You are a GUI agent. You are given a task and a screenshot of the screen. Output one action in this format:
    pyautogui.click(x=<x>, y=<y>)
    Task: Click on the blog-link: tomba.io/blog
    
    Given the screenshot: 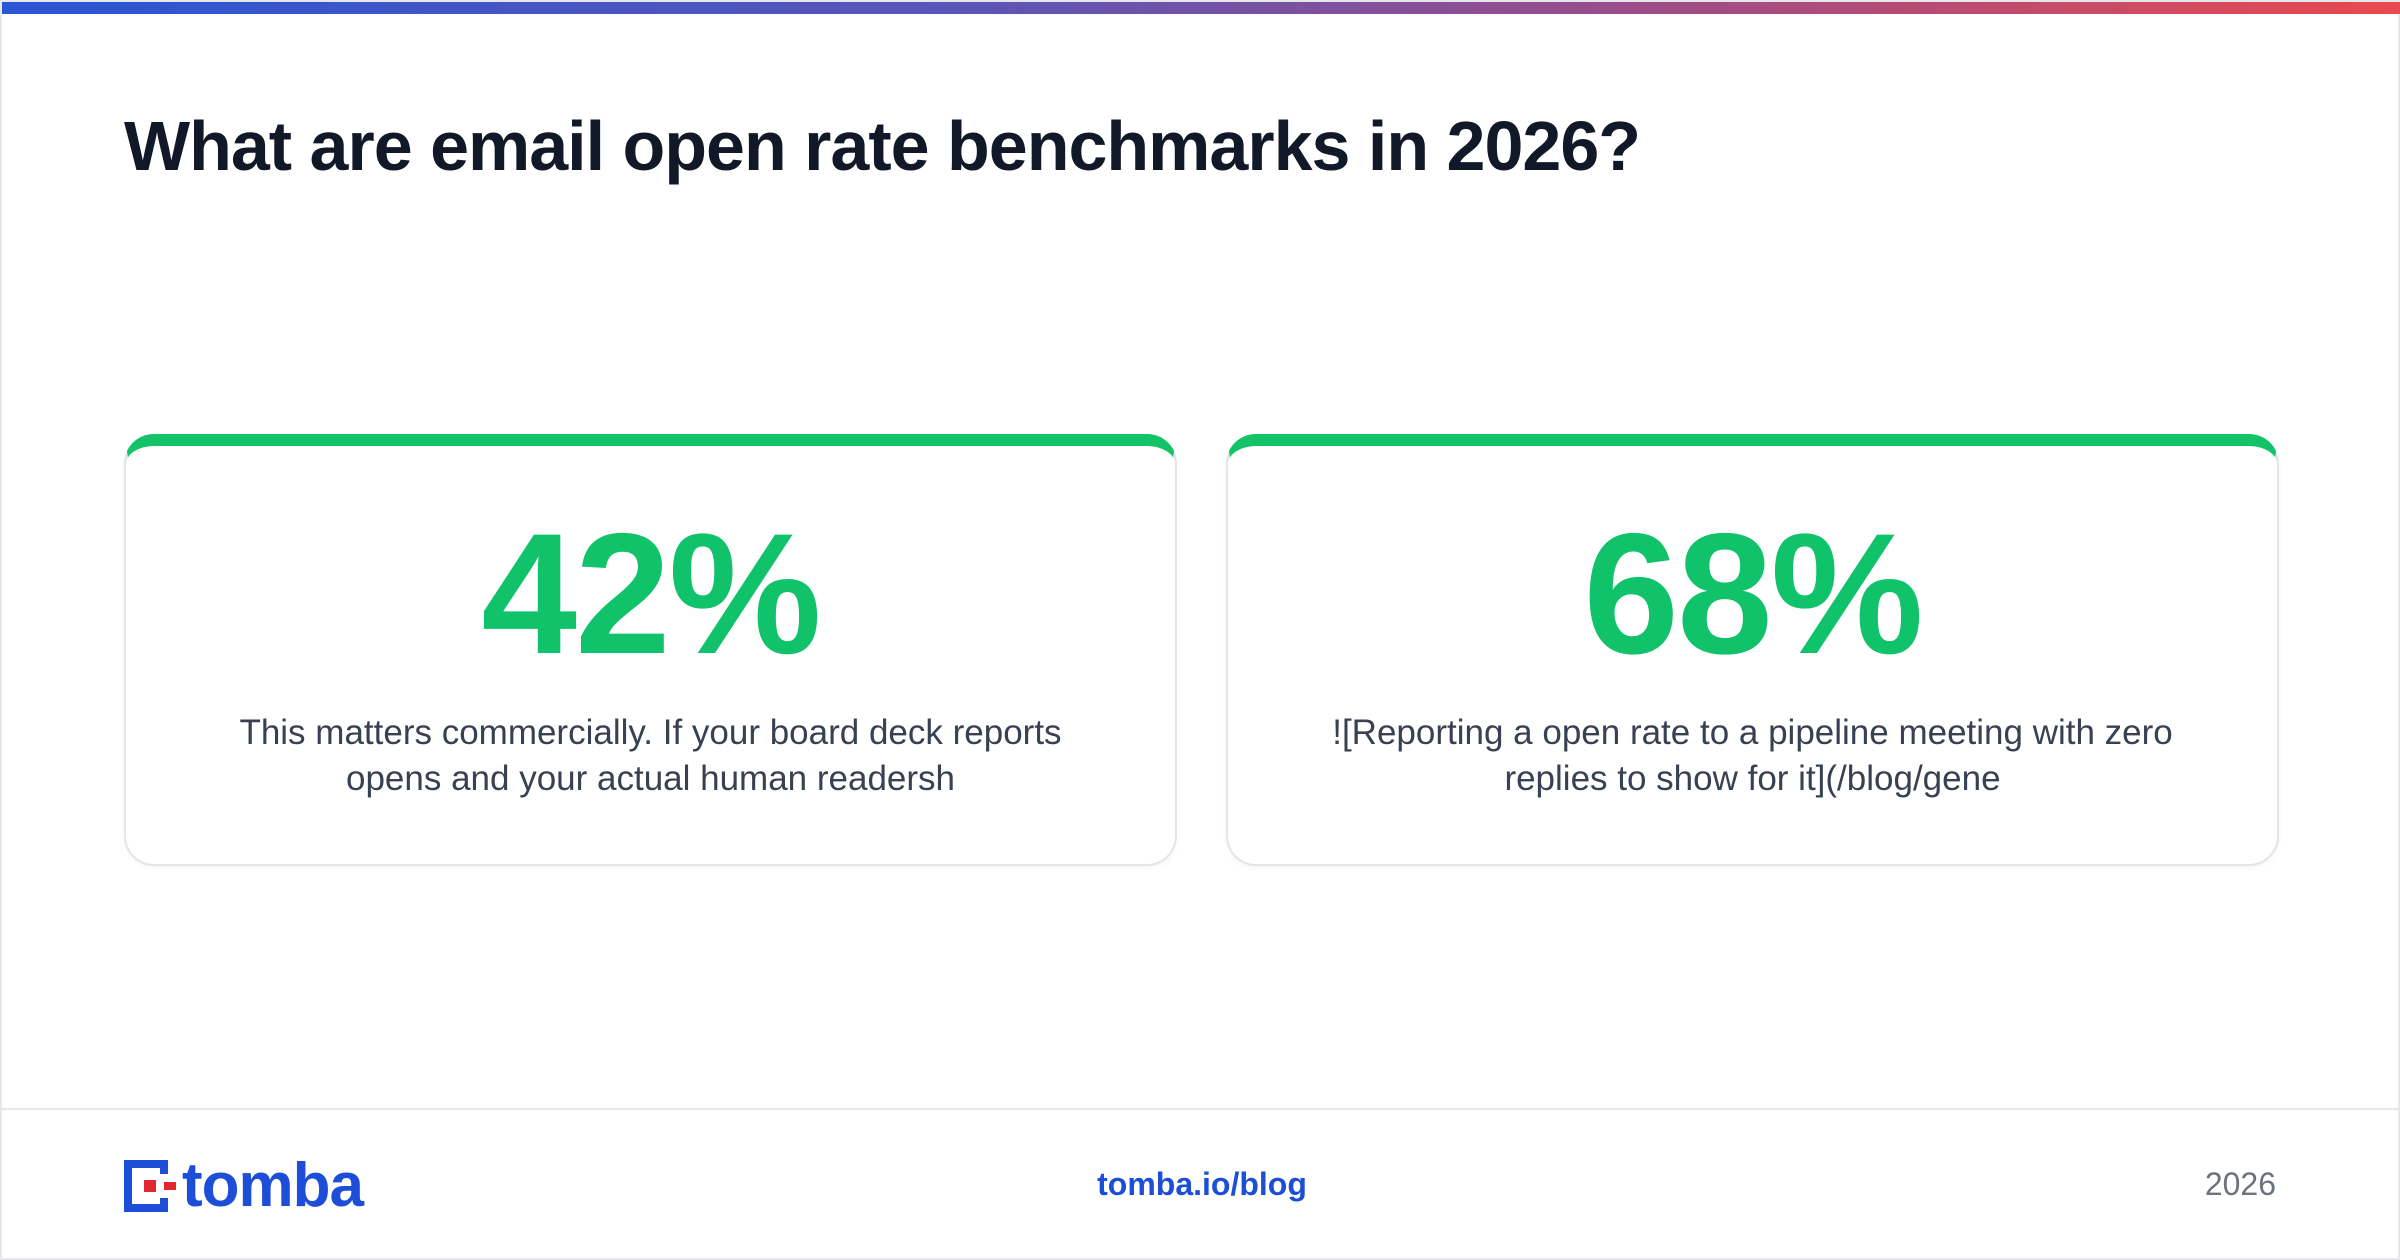 What is the action you would take?
    pyautogui.click(x=1202, y=1184)
    